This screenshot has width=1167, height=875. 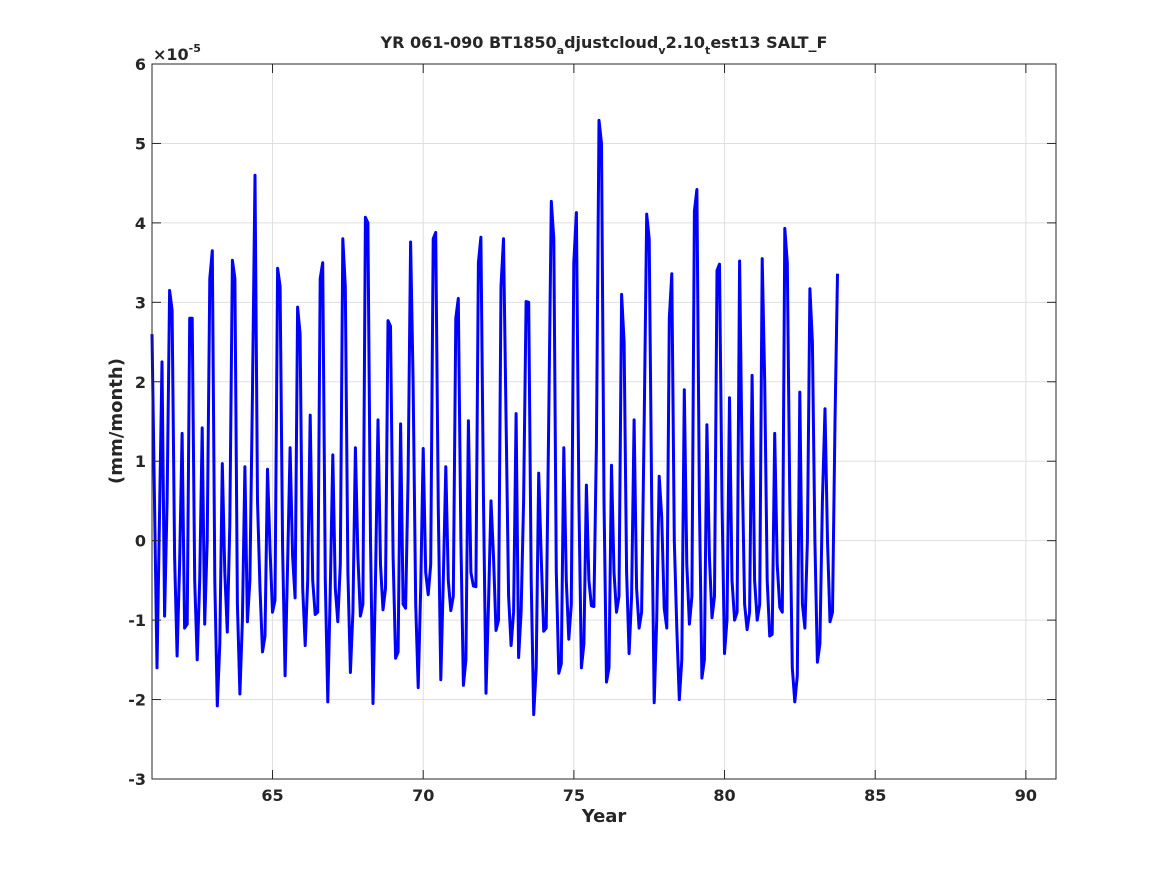 I want to click on x-tick-labels: 65 70 75 80 85 90, so click(x=649, y=795).